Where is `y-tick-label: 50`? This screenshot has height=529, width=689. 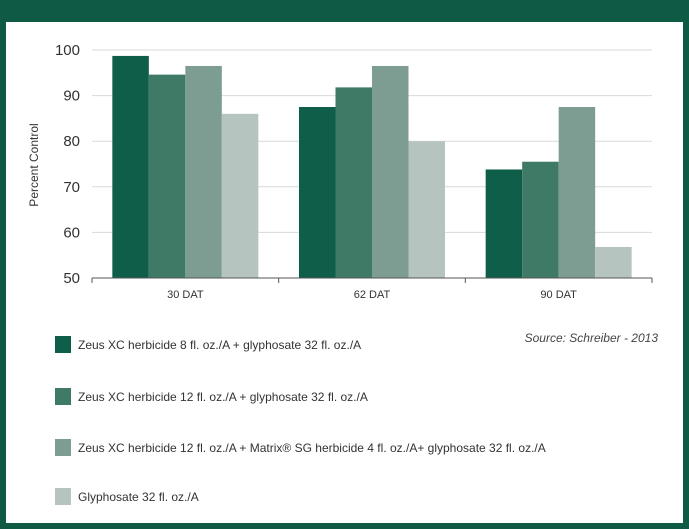 y-tick-label: 50 is located at coordinates (71, 278).